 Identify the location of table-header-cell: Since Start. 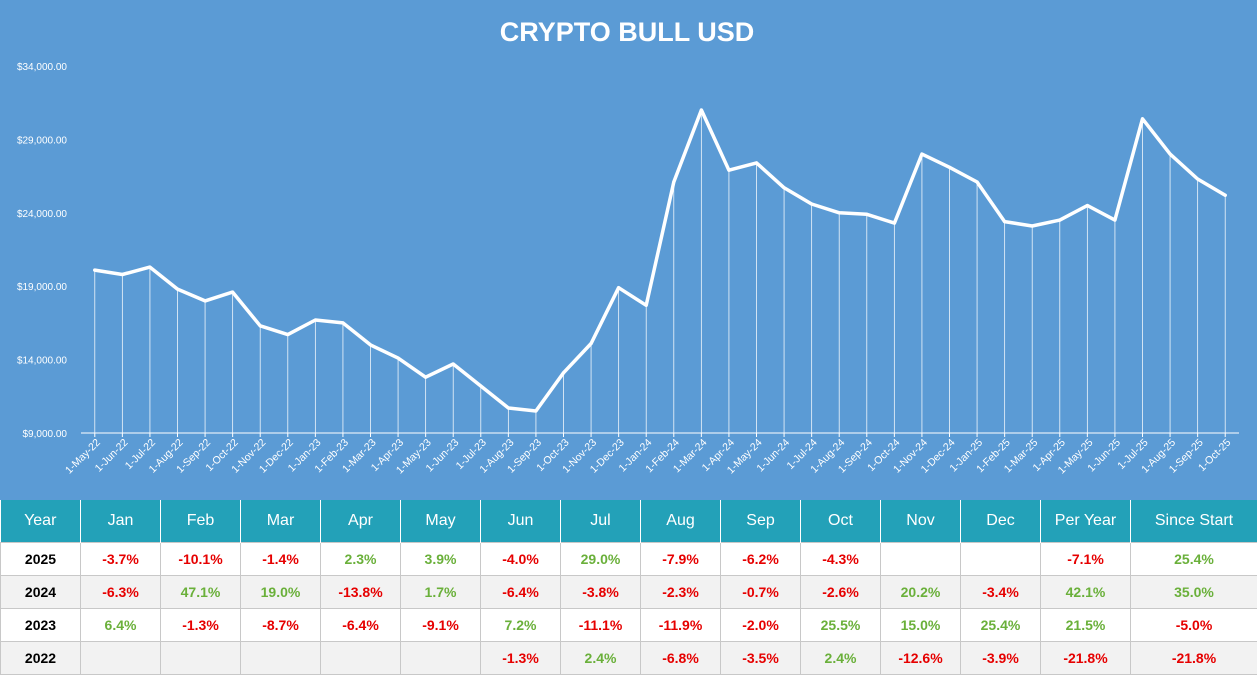
(1193, 521).